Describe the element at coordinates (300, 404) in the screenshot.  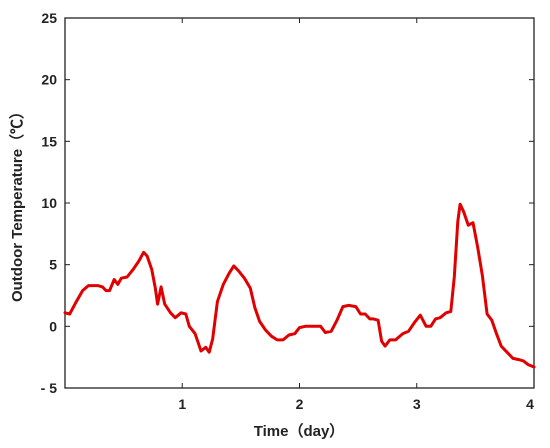
I see `x-tick-label: 2` at that location.